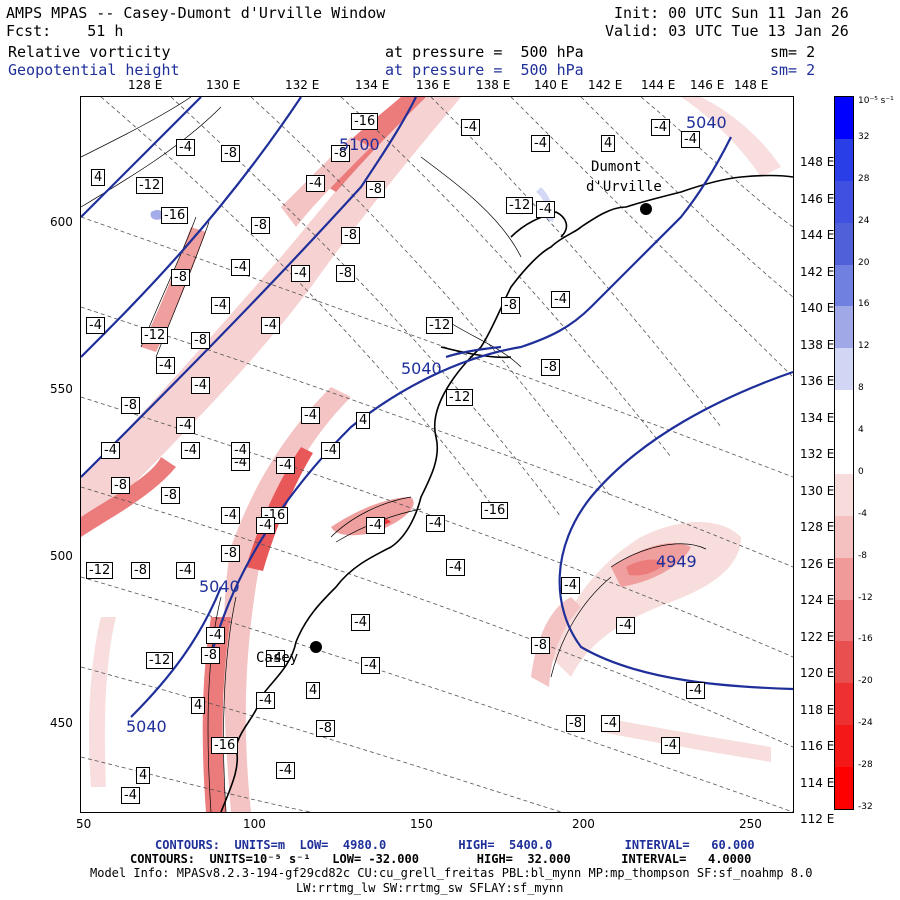 The width and height of the screenshot is (900, 900). I want to click on left-axis-label: 500, so click(61, 556).